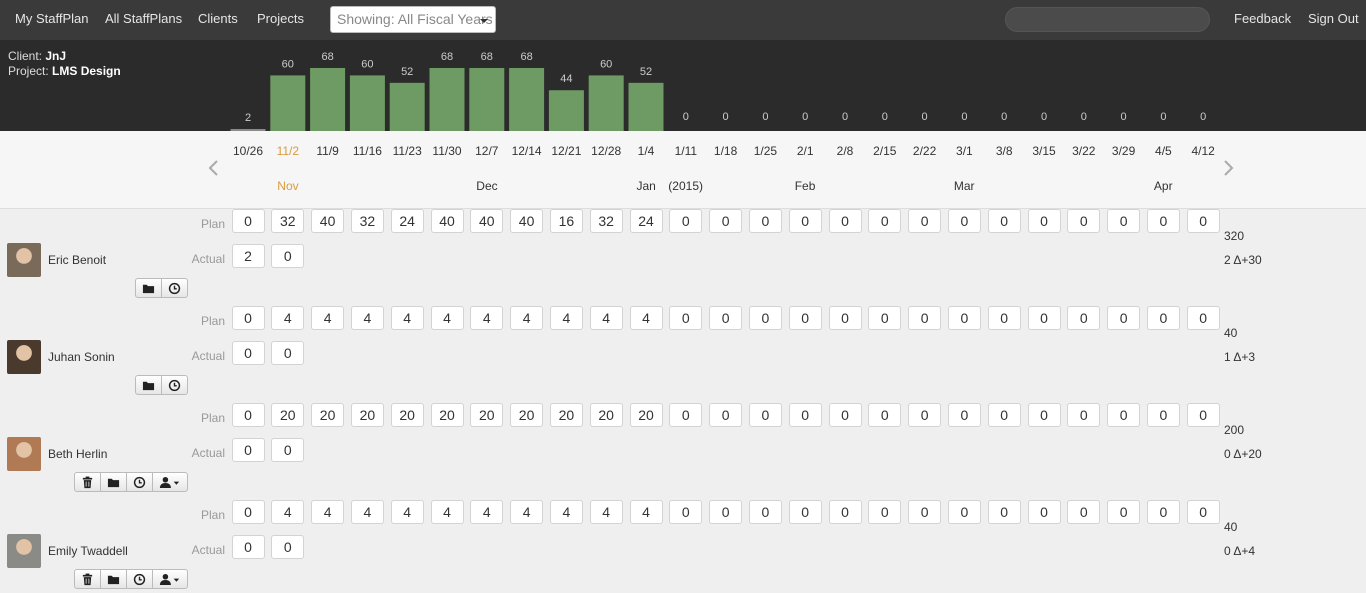  Describe the element at coordinates (646, 151) in the screenshot. I see `week-date-label: 1/4` at that location.